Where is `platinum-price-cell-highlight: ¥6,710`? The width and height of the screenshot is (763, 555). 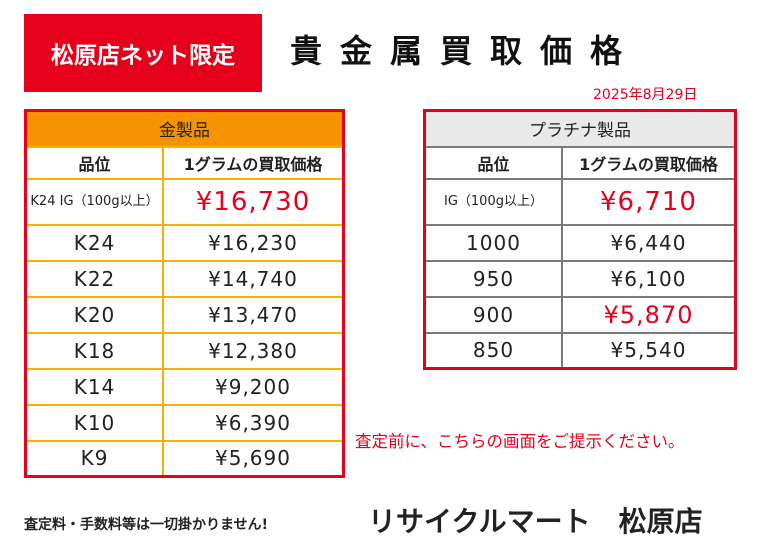 platinum-price-cell-highlight: ¥6,710 is located at coordinates (649, 201).